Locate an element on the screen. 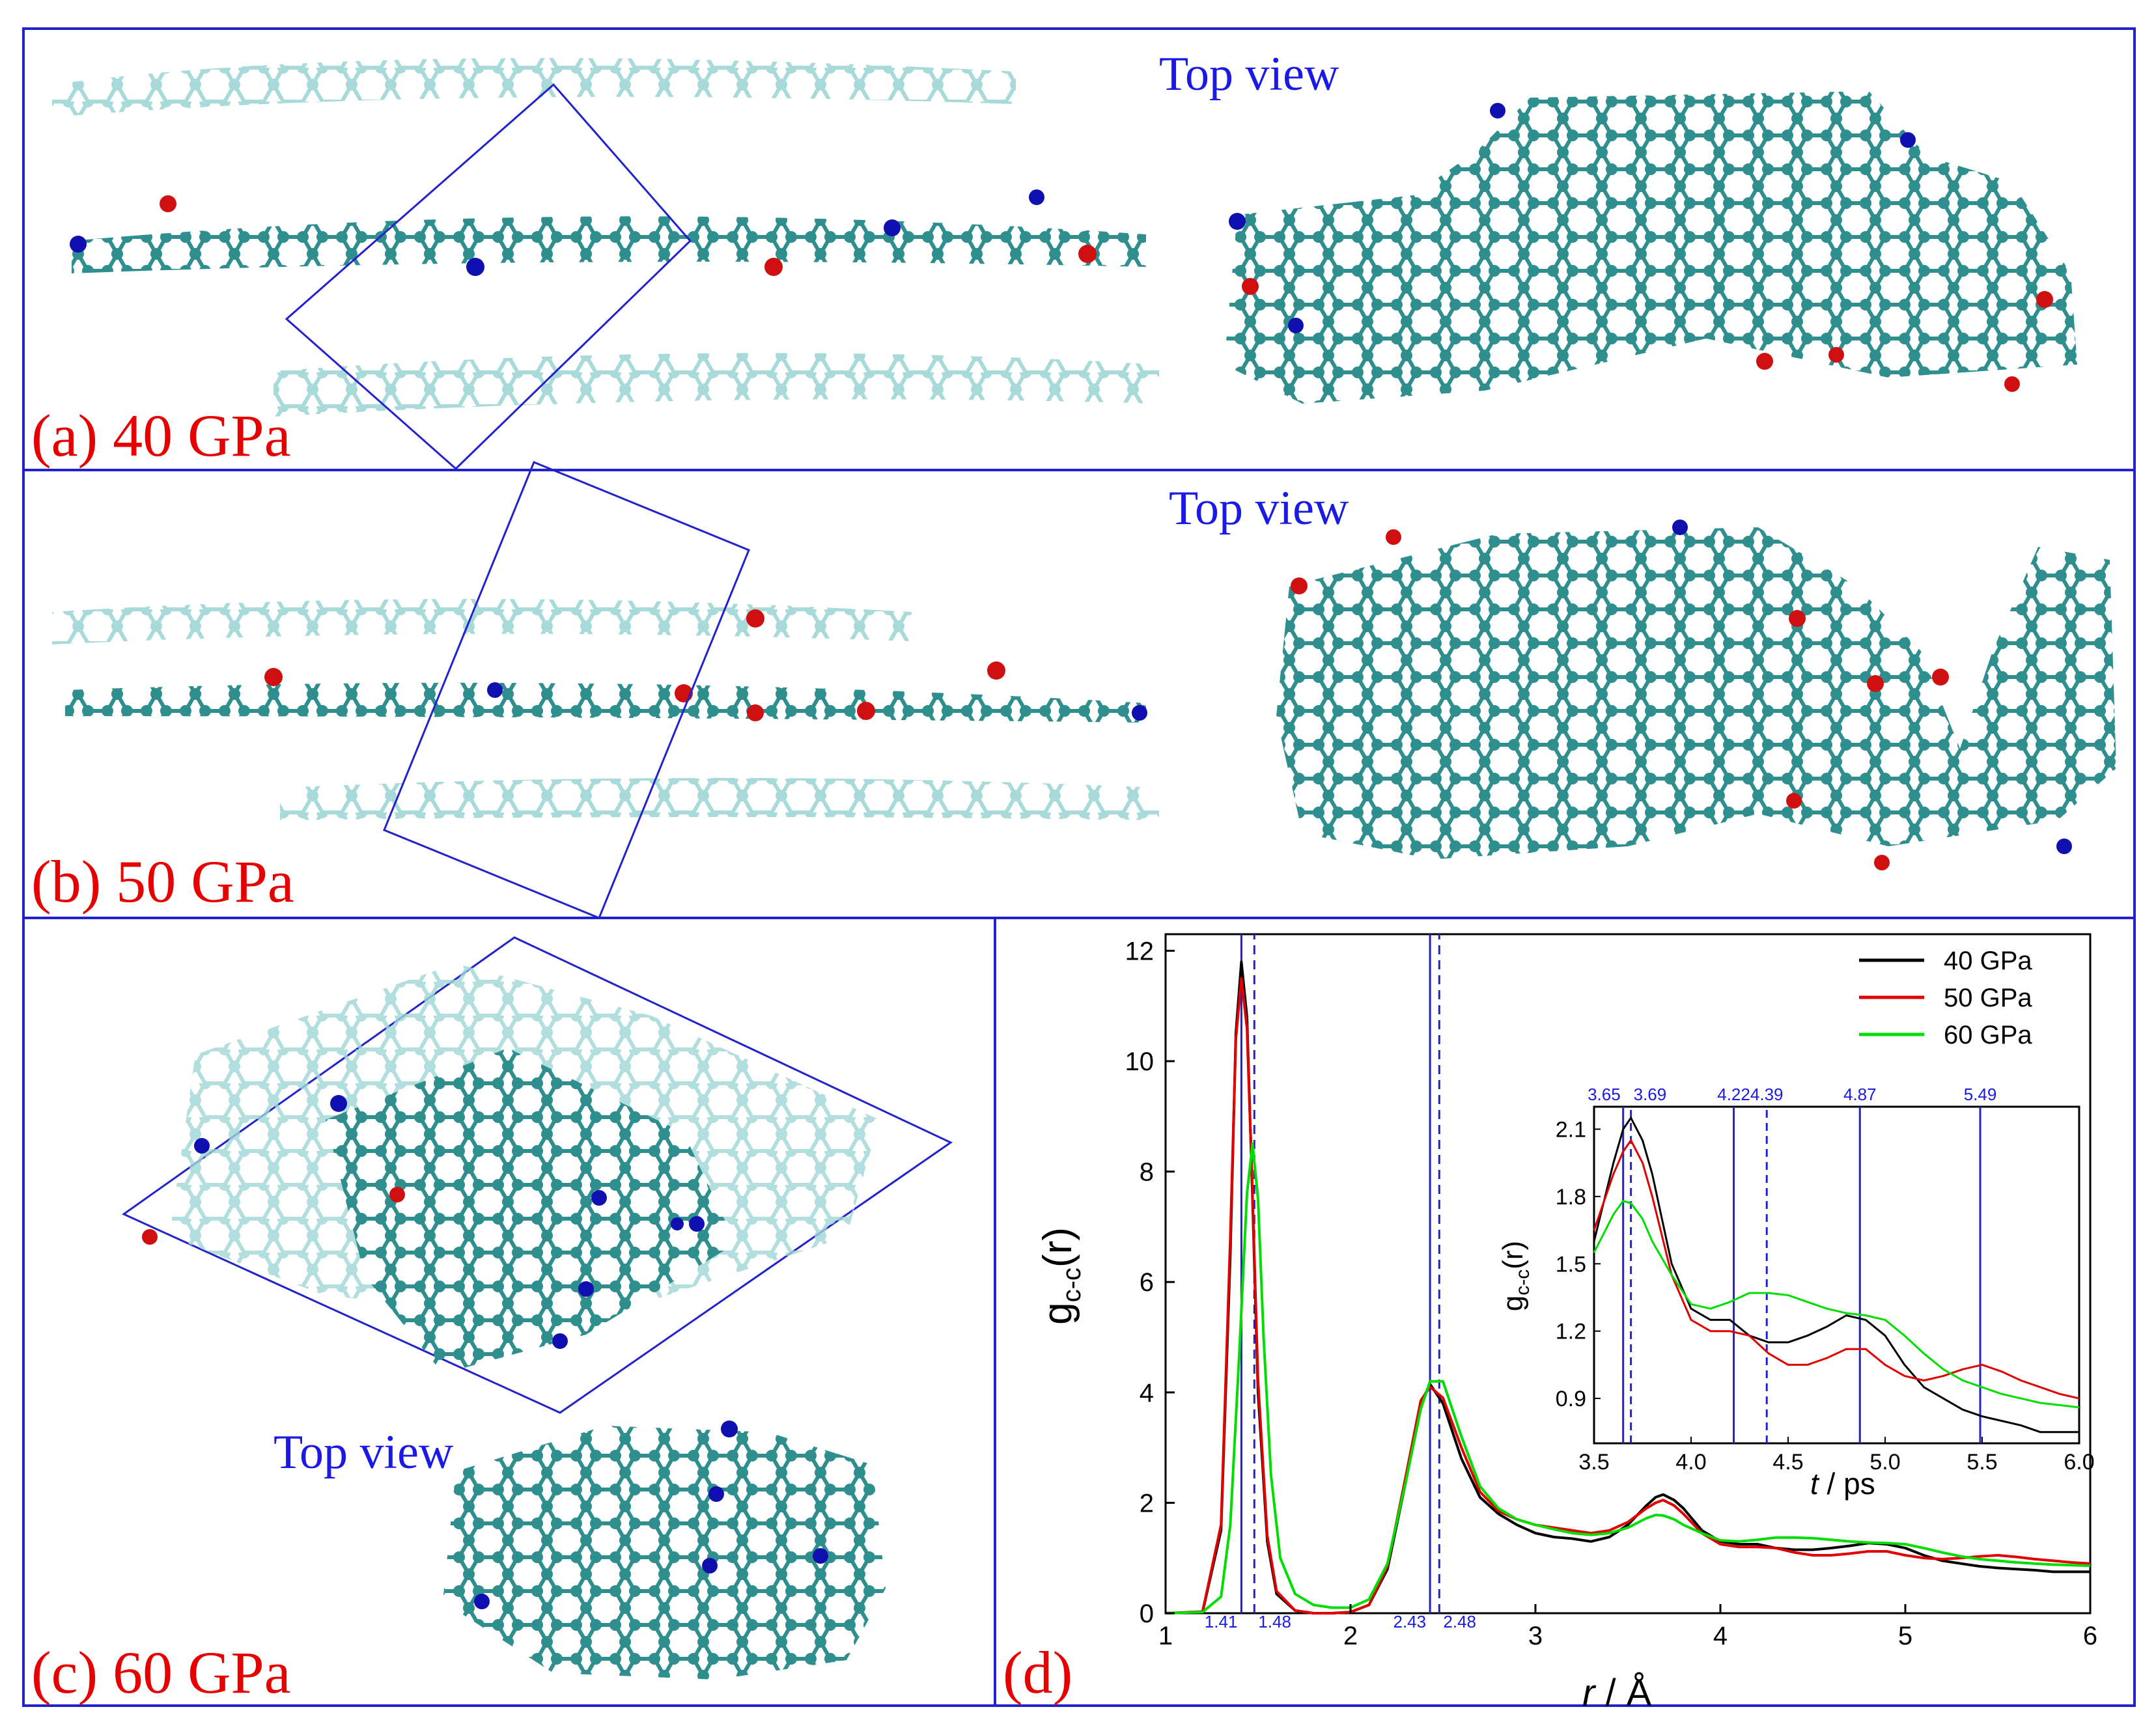 Image resolution: width=2156 pixels, height=1733 pixels. main-x-tick-label: 2 is located at coordinates (1351, 1636).